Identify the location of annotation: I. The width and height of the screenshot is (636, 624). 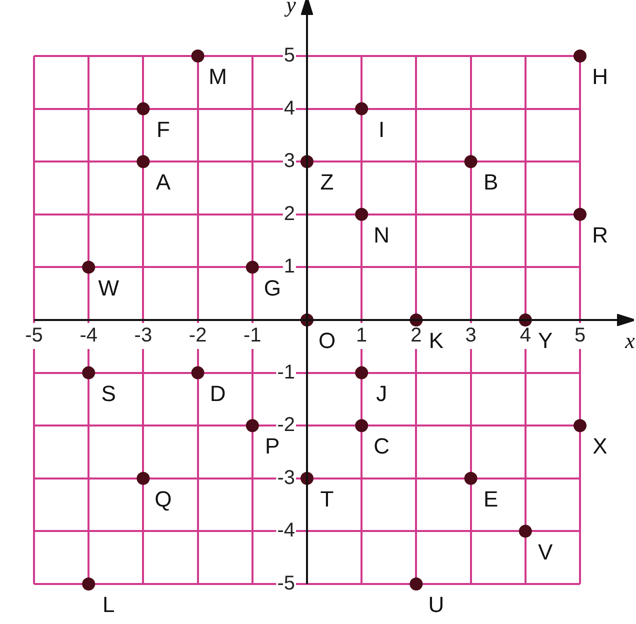
(381, 129).